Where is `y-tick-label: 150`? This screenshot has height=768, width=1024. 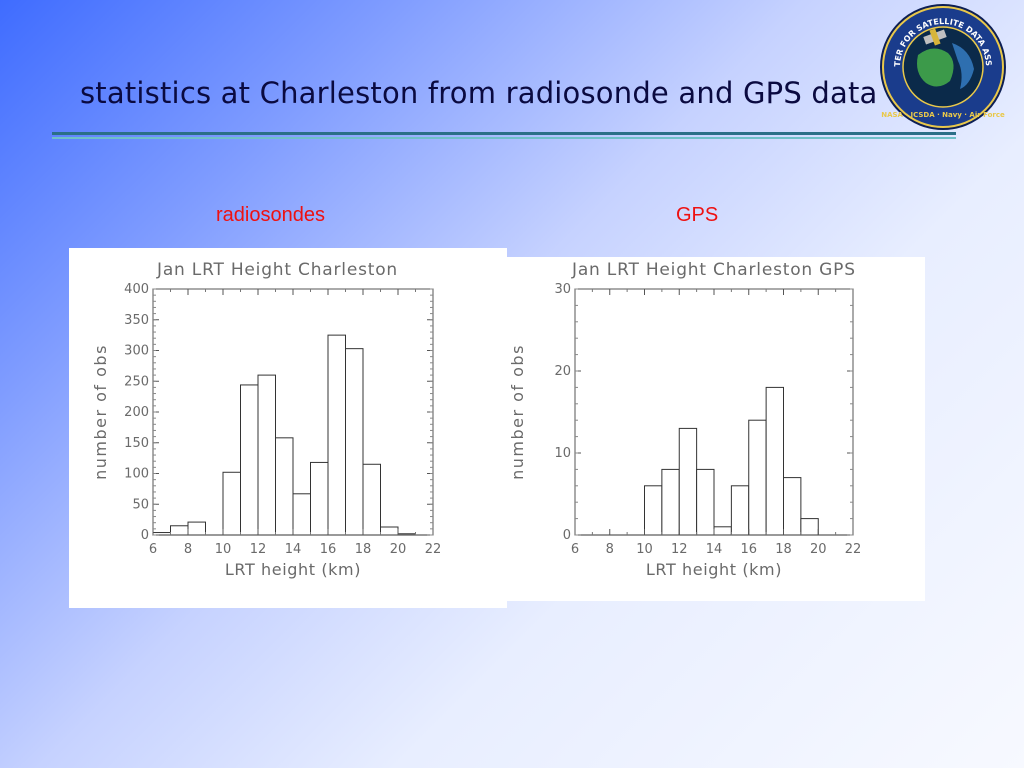 y-tick-label: 150 is located at coordinates (136, 443).